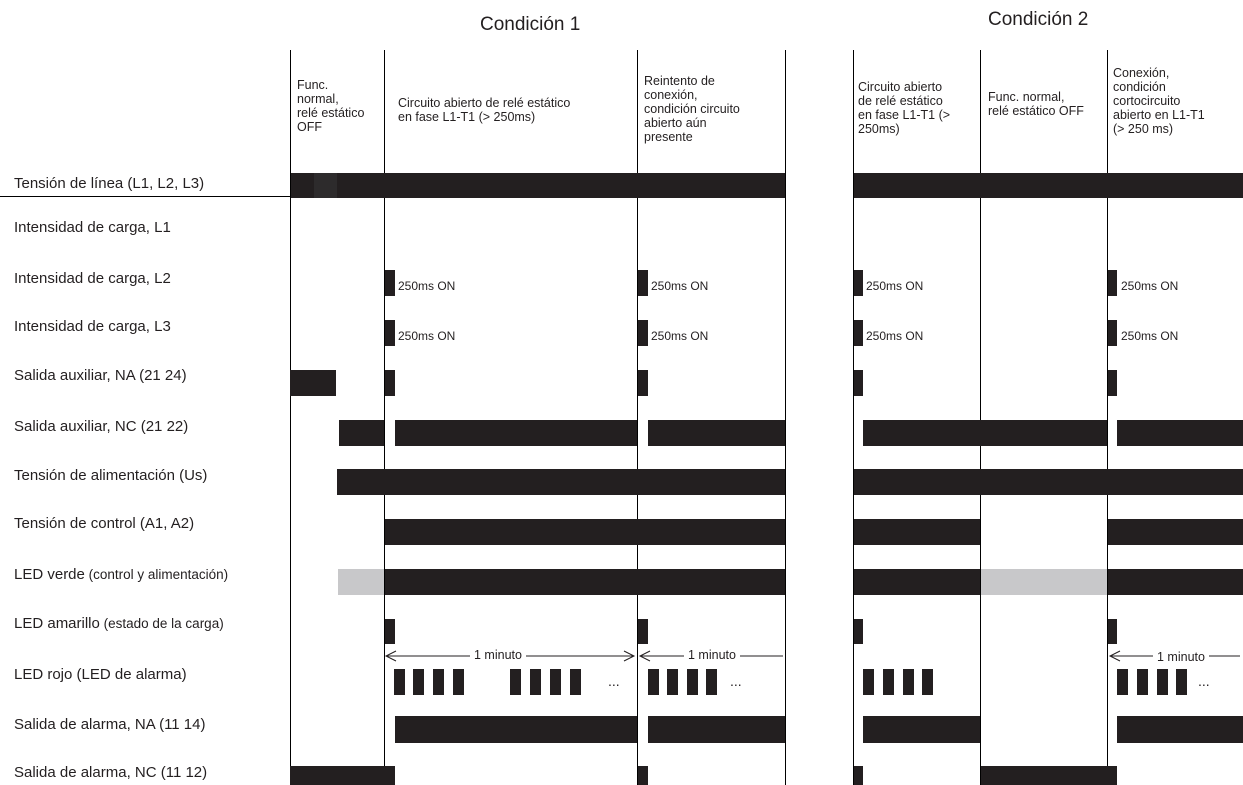  What do you see at coordinates (119, 623) in the screenshot?
I see `row-label-yellow-led: LED amarillo (estado de la carga)` at bounding box center [119, 623].